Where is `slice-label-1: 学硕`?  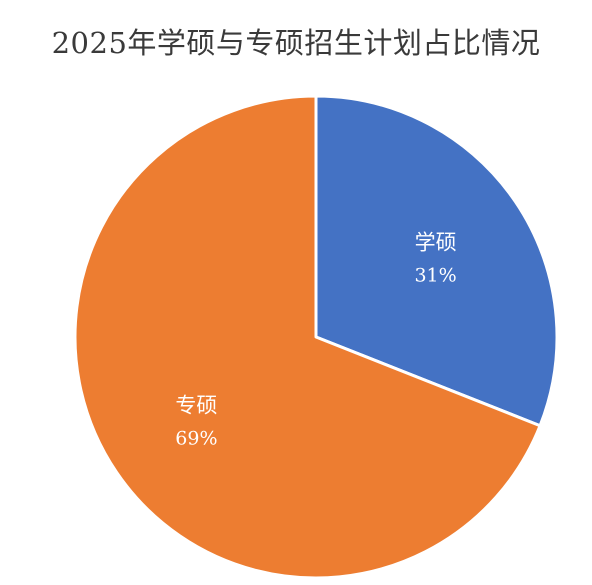 slice-label-1: 学硕 is located at coordinates (436, 243).